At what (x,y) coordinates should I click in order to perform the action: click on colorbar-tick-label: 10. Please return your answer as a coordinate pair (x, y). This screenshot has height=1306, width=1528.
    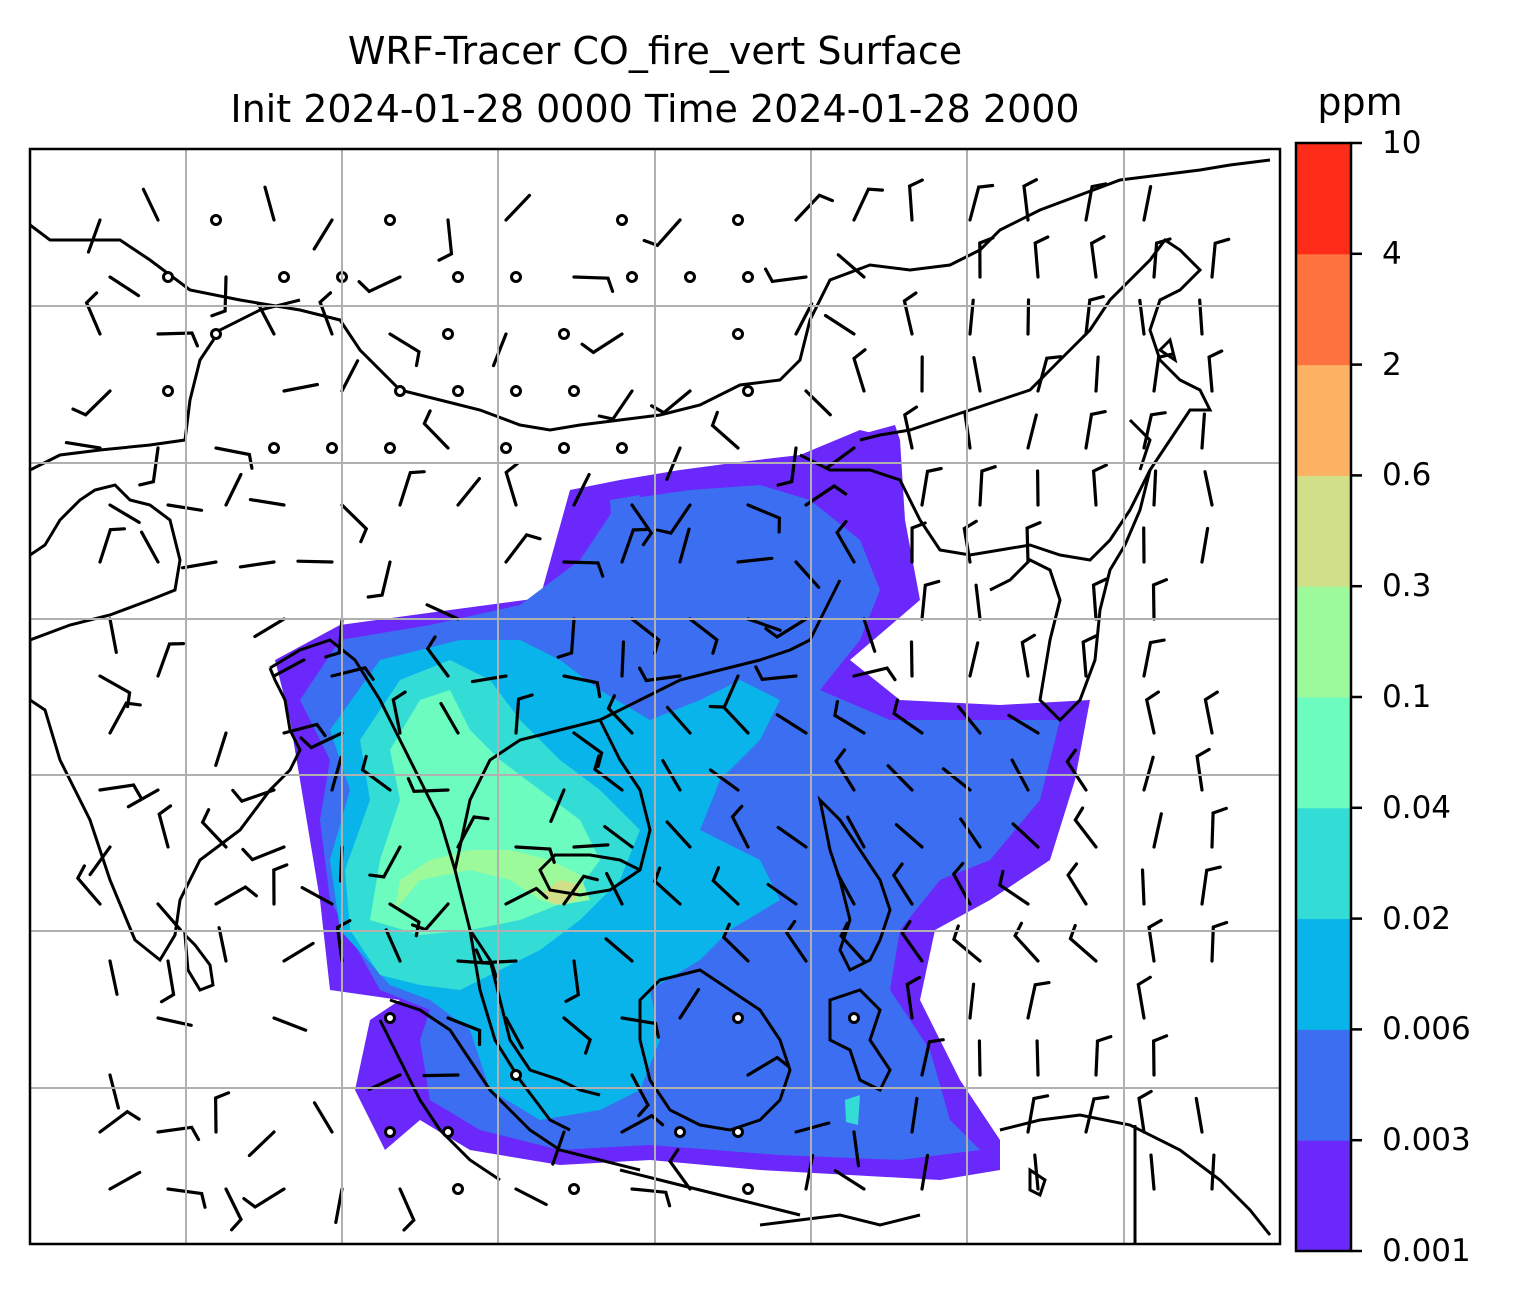
    Looking at the image, I should click on (1402, 143).